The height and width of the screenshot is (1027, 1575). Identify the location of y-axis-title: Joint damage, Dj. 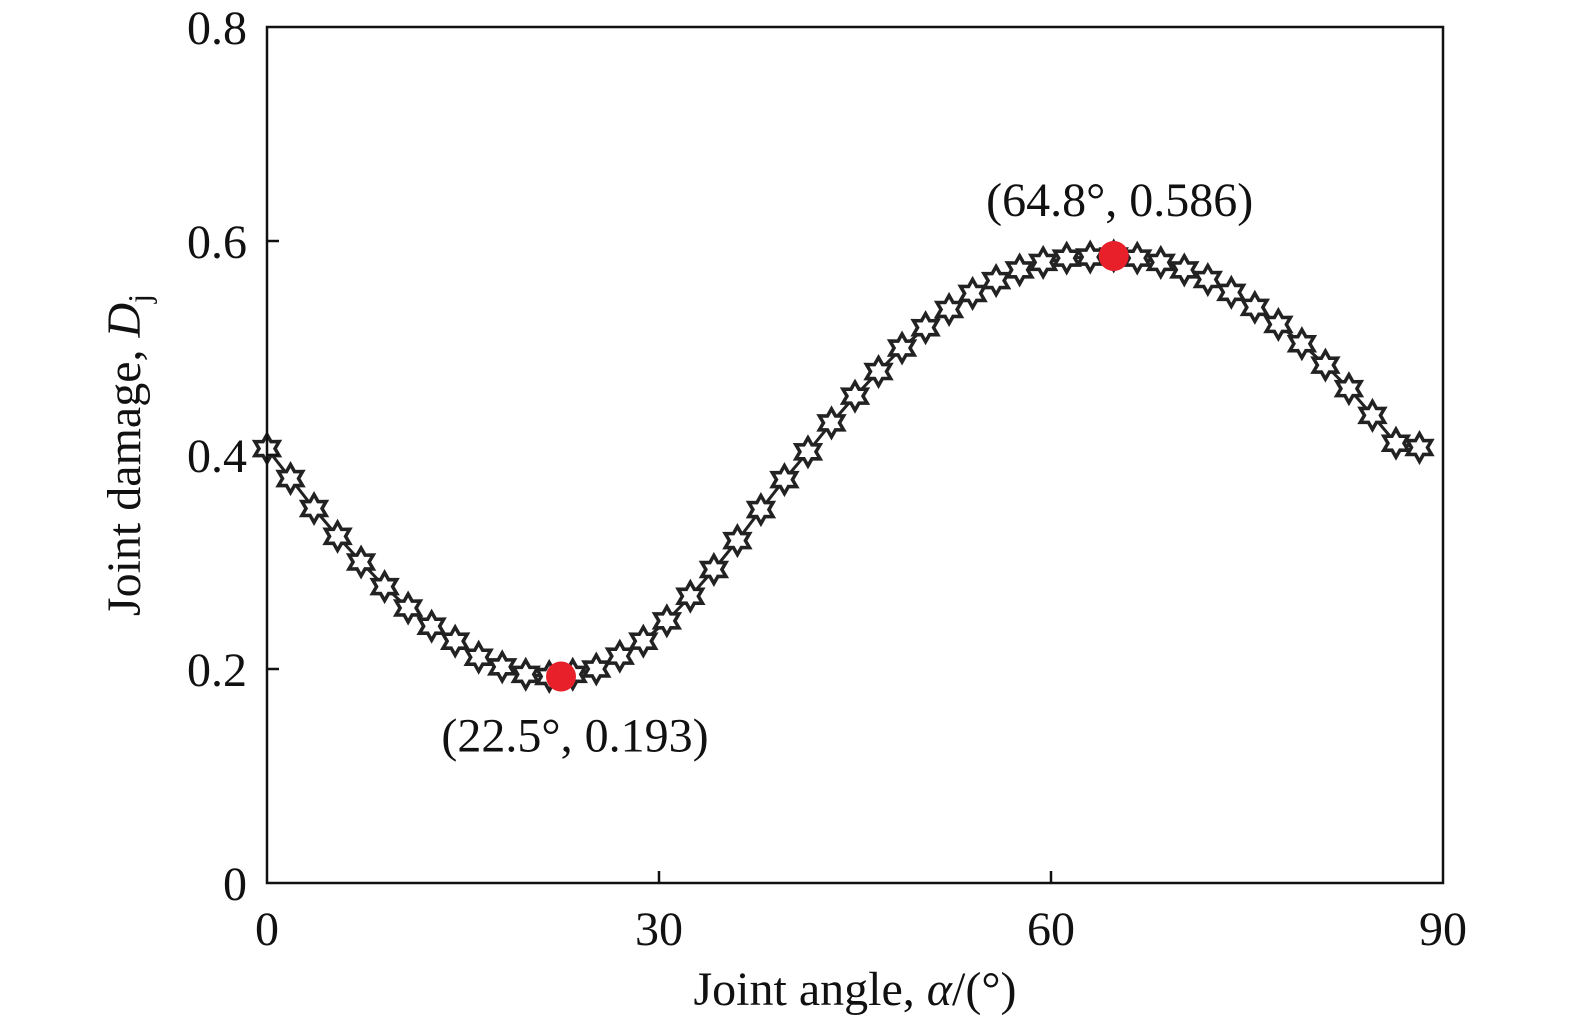
(127, 455).